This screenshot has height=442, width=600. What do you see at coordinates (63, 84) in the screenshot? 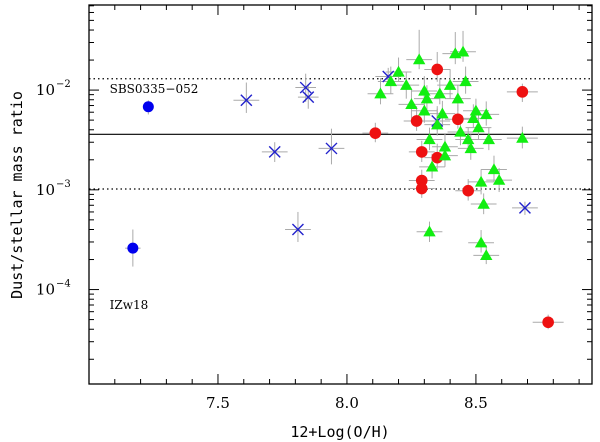
I see `y-tick-exponent: −2` at bounding box center [63, 84].